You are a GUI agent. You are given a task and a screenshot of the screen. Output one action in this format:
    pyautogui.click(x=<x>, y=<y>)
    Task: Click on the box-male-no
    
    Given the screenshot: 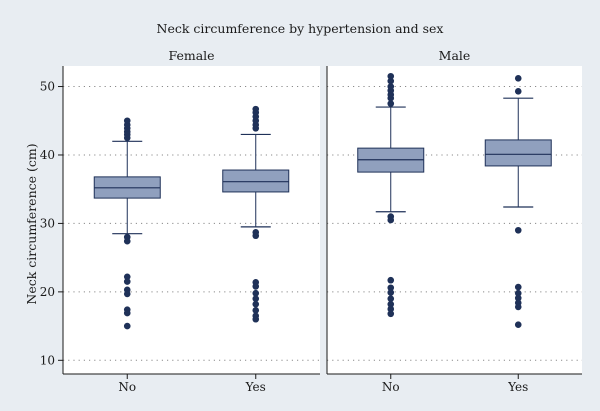 What is the action you would take?
    pyautogui.click(x=391, y=195)
    